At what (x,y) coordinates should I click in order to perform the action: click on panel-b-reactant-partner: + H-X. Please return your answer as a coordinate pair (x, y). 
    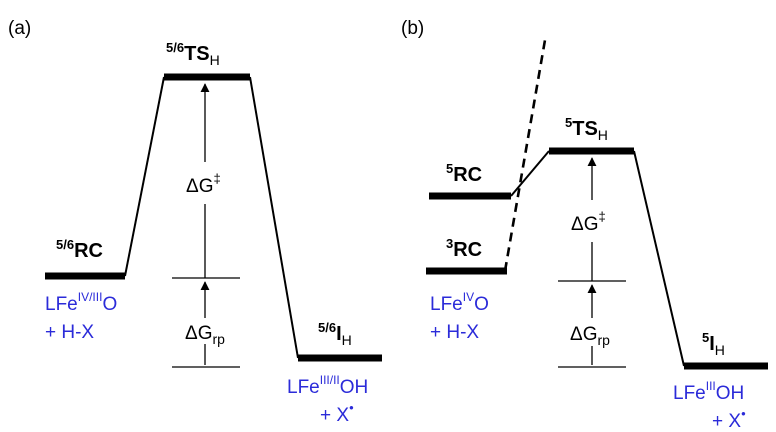
    Looking at the image, I should click on (454, 332).